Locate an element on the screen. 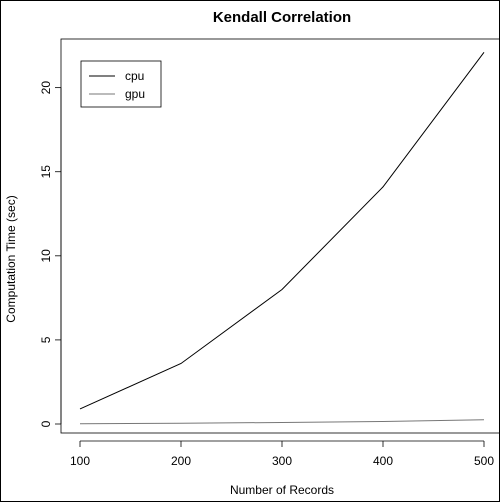 Image resolution: width=500 pixels, height=502 pixels. legend-label-cpu: cpu is located at coordinates (134, 76).